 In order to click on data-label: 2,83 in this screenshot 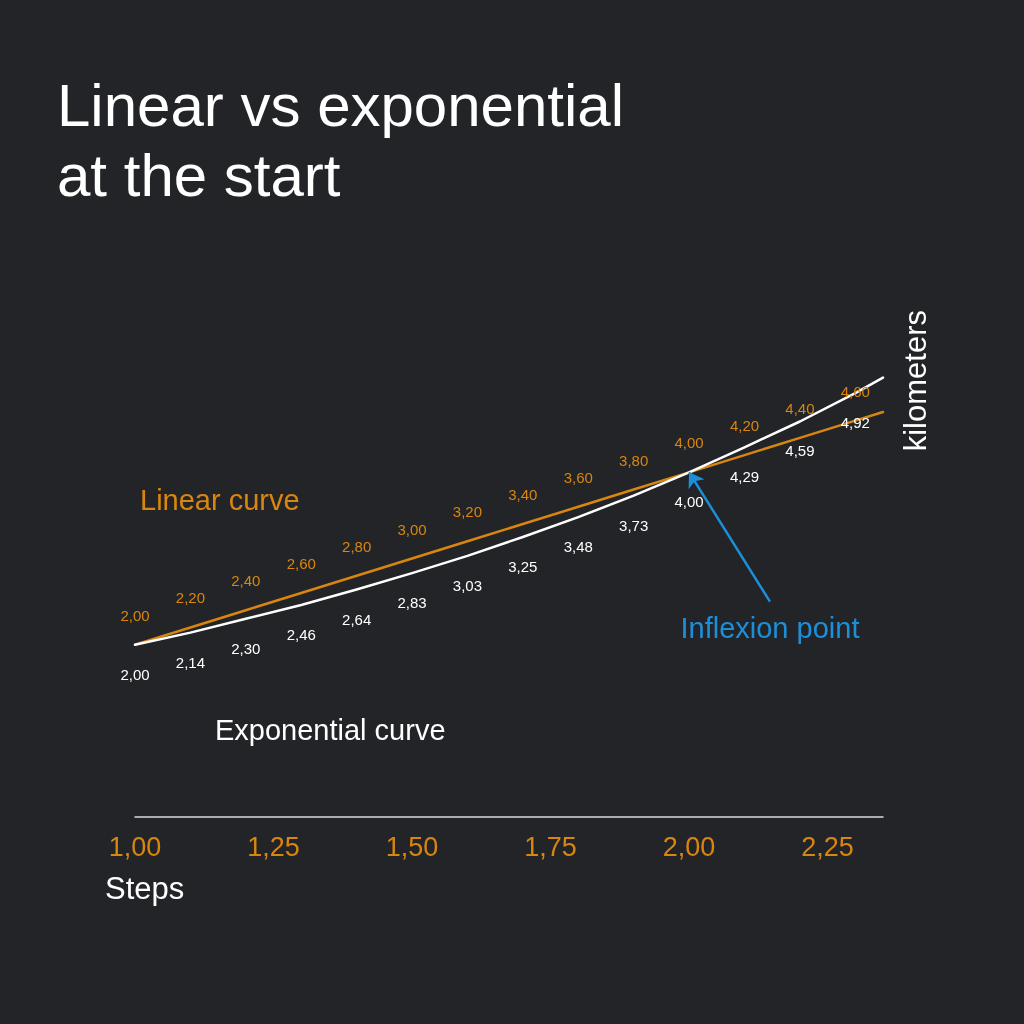, I will do `click(412, 603)`.